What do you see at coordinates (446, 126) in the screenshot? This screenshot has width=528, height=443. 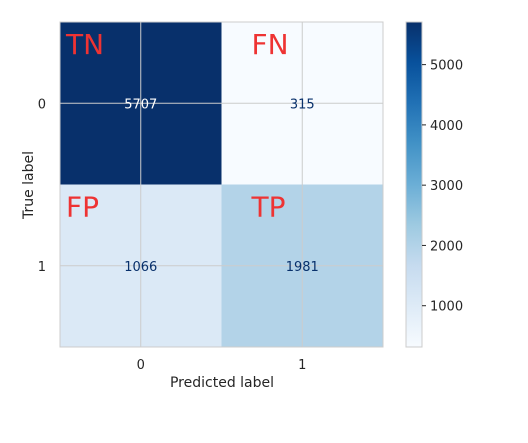 I see `colorbar-tick-label: 4000` at bounding box center [446, 126].